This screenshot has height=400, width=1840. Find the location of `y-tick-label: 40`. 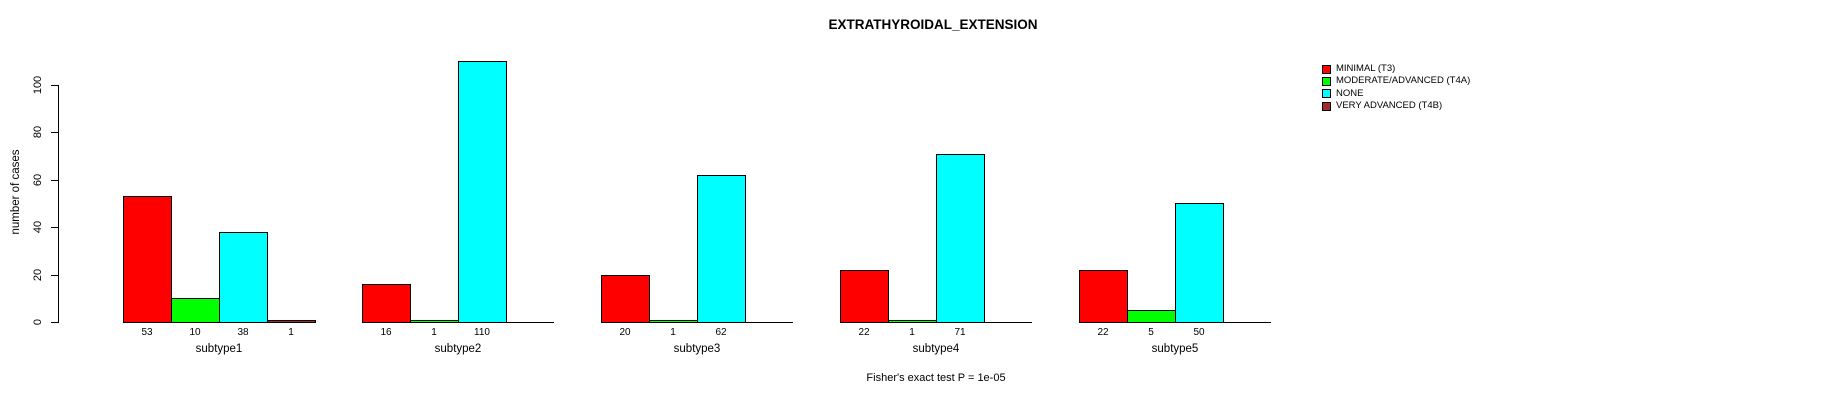

y-tick-label: 40 is located at coordinates (38, 227).